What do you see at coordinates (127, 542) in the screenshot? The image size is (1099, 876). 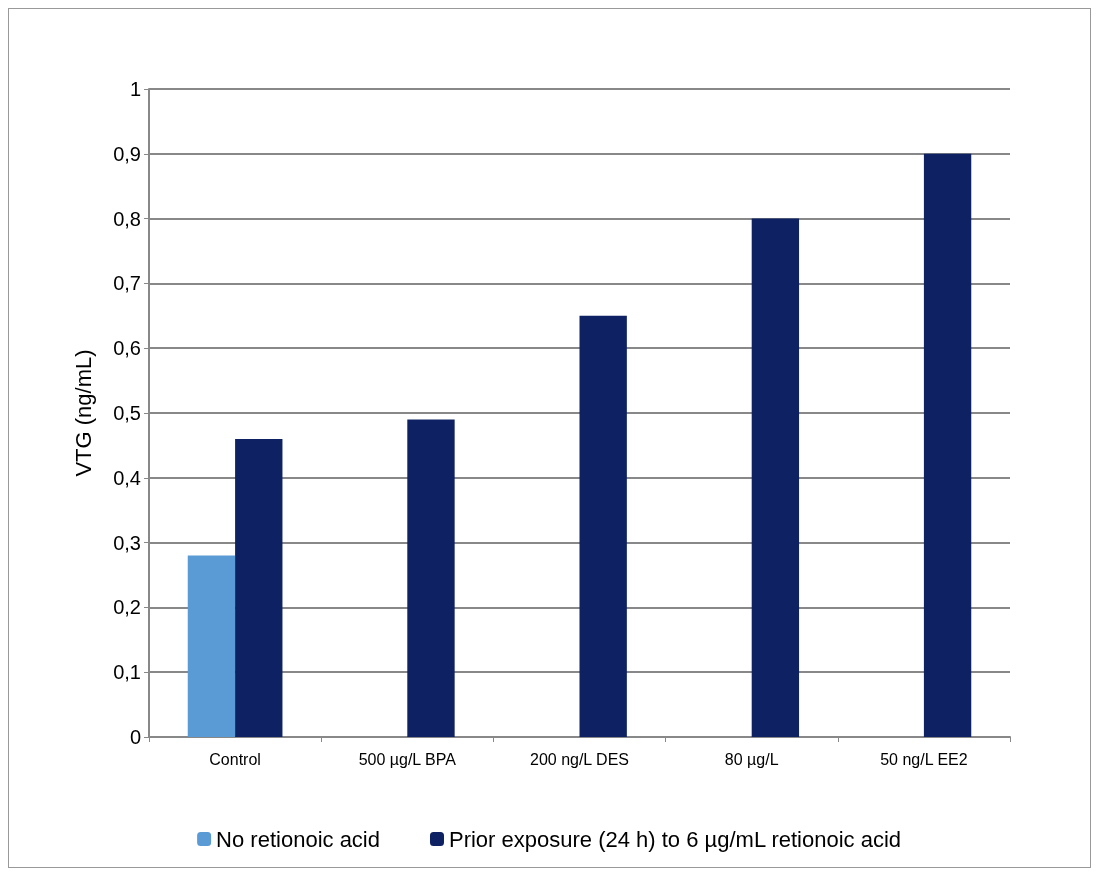 I see `y-tick-label: 0,3` at bounding box center [127, 542].